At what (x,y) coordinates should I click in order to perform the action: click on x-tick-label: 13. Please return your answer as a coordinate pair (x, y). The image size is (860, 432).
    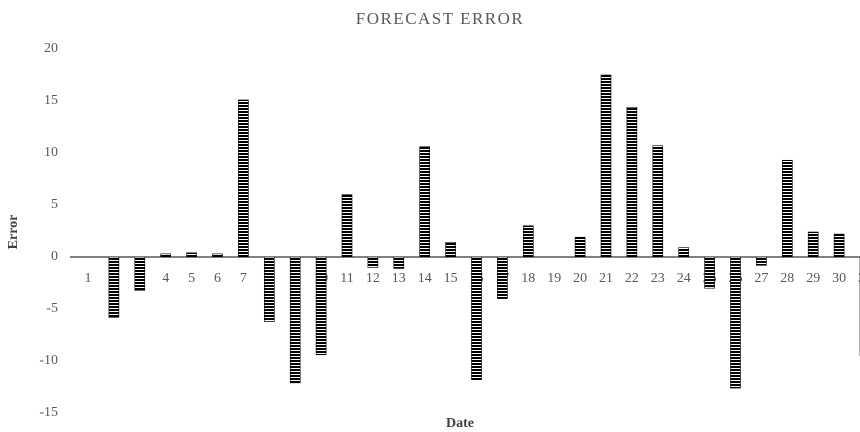
    Looking at the image, I should click on (399, 278).